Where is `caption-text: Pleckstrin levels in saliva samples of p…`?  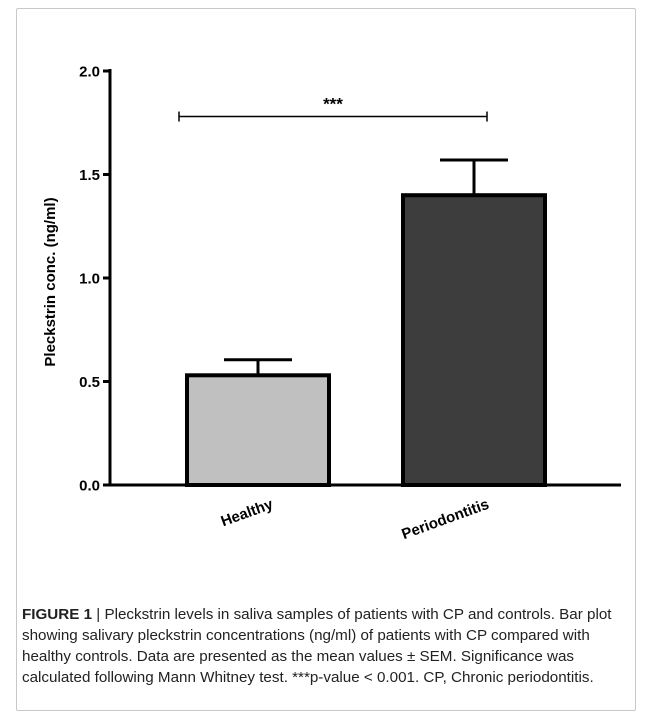 caption-text: Pleckstrin levels in saliva samples of p… is located at coordinates (317, 646).